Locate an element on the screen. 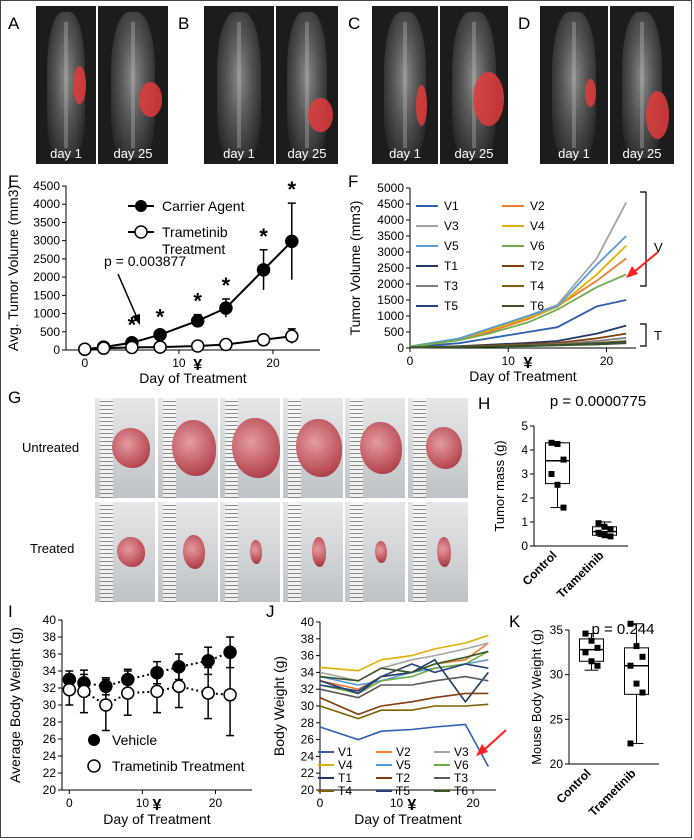 This screenshot has width=694, height=840. y-tick-label: 25 is located at coordinates (557, 719).